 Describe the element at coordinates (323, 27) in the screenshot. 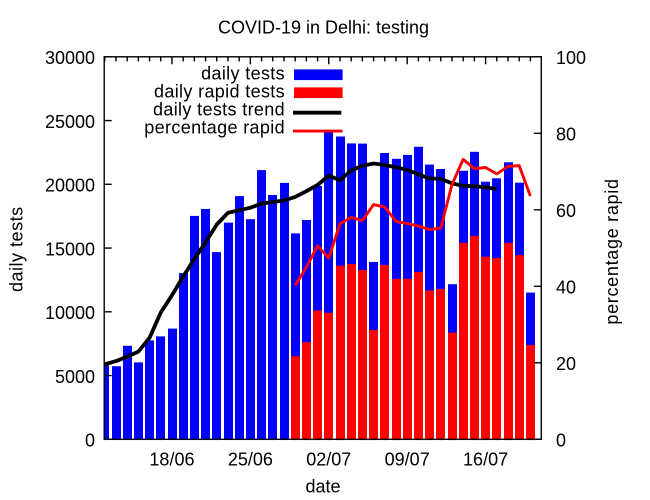

I see `svg-text: COVID-19 in Delhi: testing` at that location.